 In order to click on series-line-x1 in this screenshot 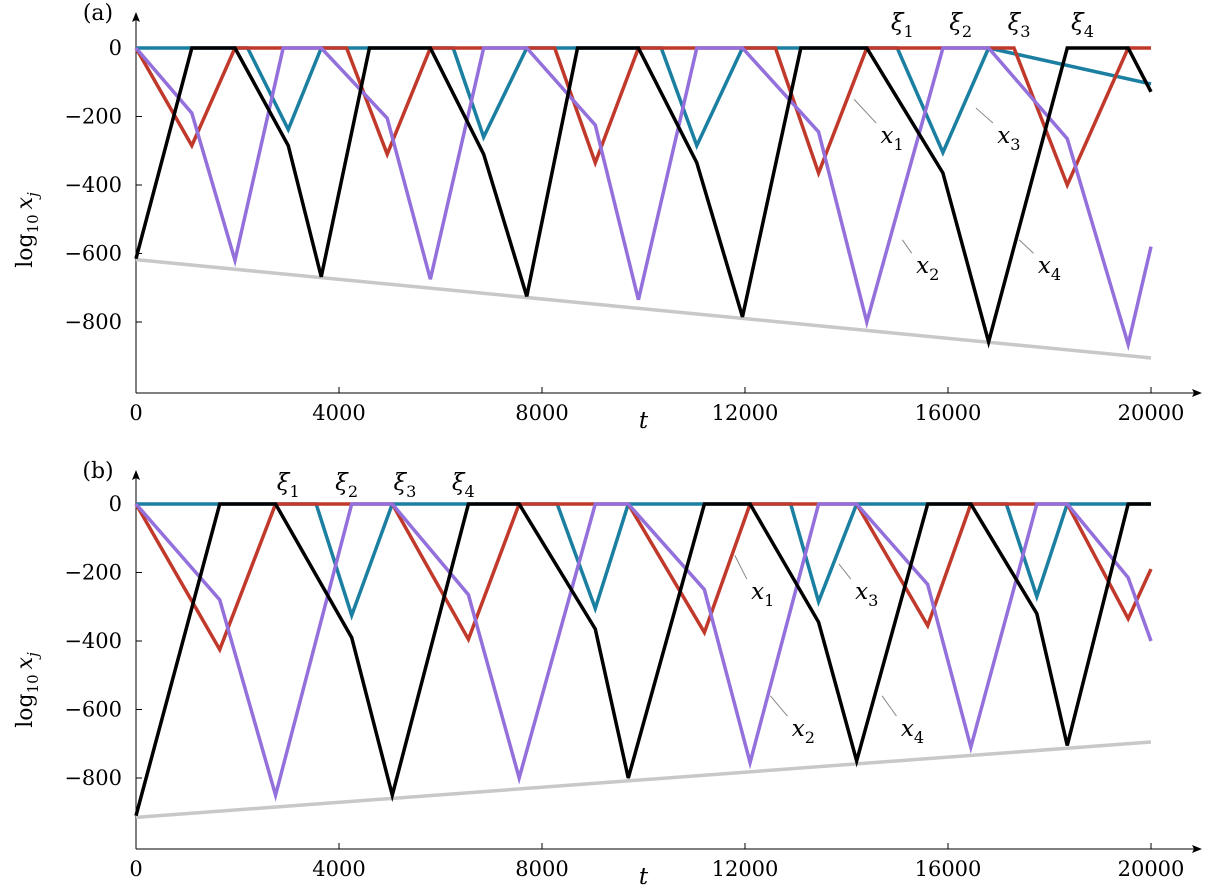, I will do `click(642, 118)`.